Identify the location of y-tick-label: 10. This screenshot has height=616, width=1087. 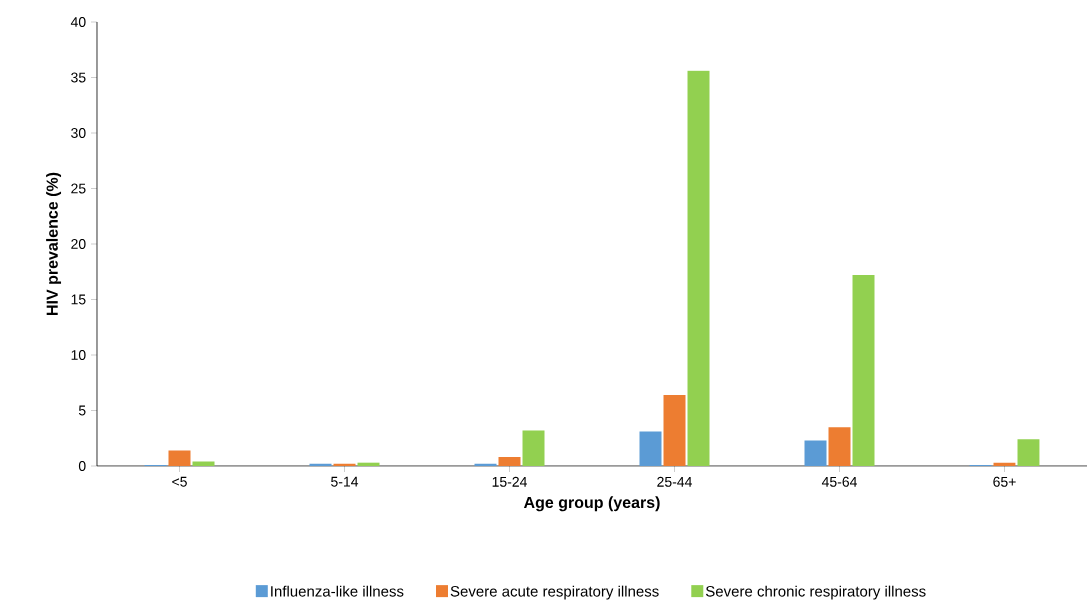
(78, 355).